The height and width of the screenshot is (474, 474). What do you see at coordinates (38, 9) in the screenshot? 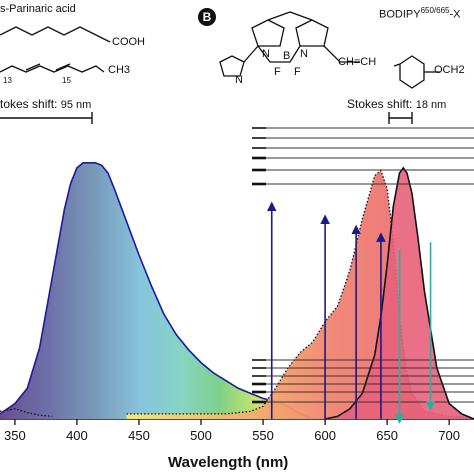
I see `compound-label-a: s-Parinaric acid` at bounding box center [38, 9].